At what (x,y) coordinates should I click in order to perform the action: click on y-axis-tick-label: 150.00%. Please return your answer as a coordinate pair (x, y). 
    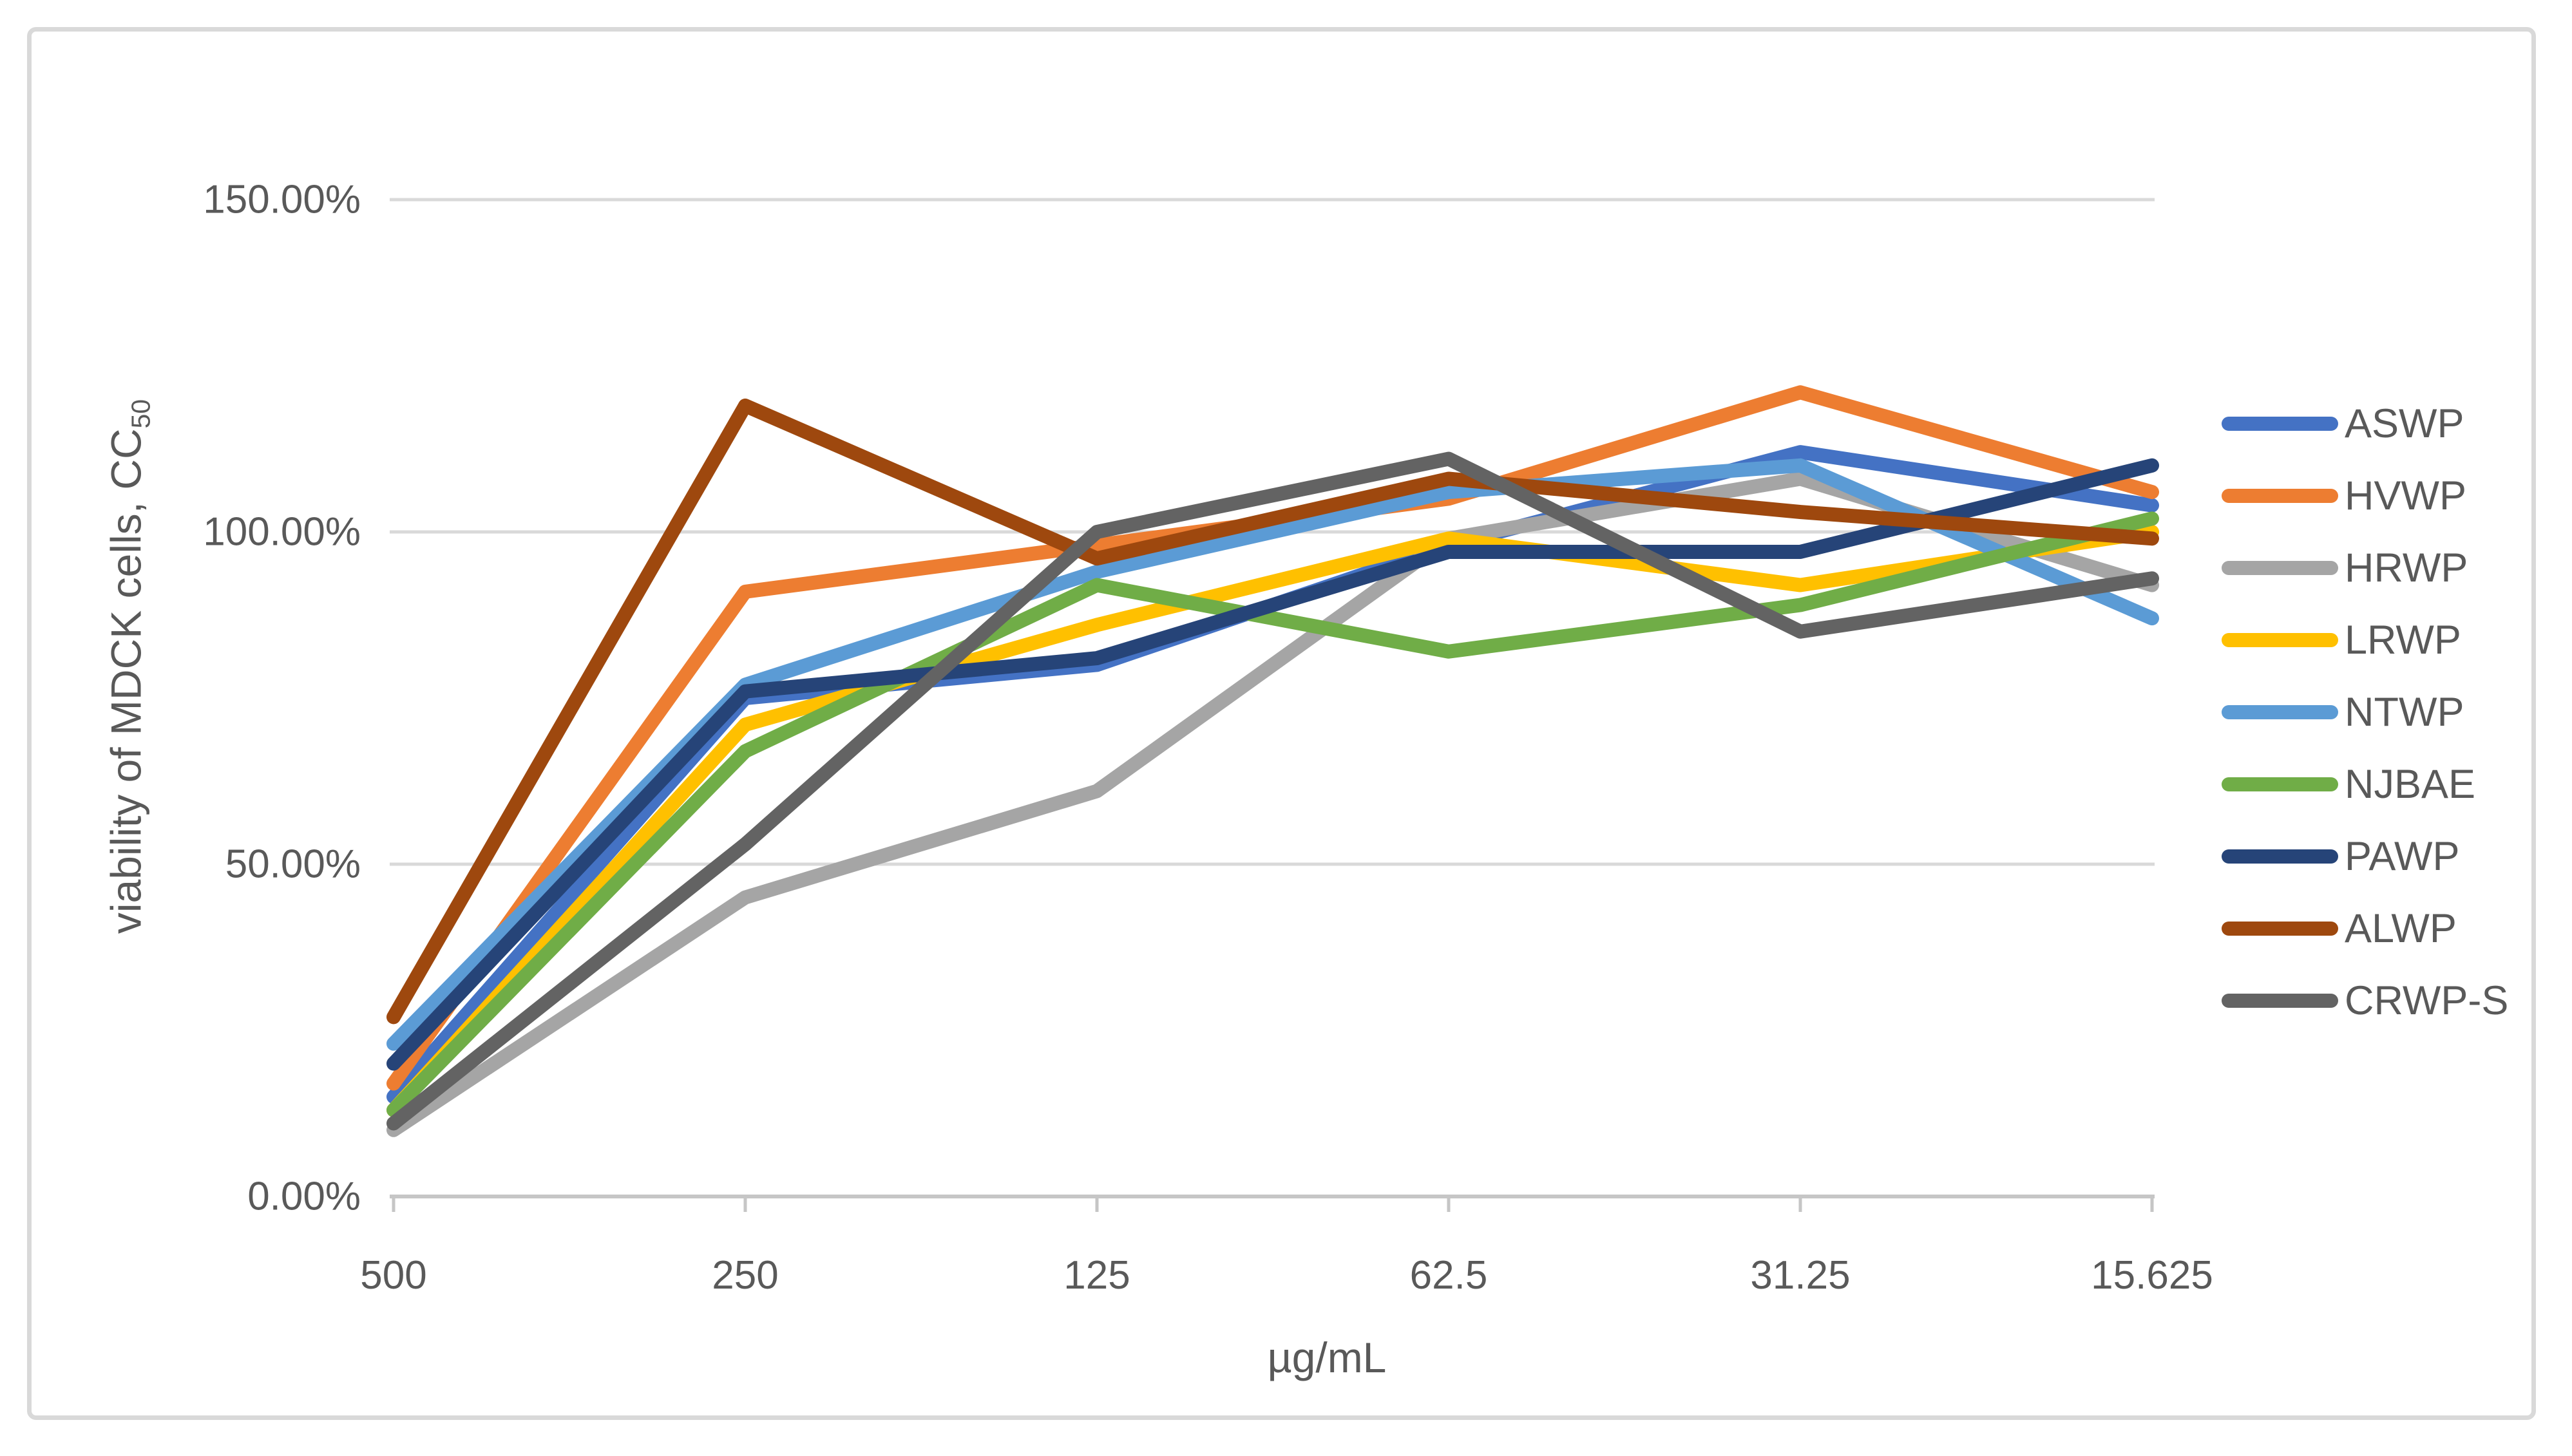
    Looking at the image, I should click on (282, 199).